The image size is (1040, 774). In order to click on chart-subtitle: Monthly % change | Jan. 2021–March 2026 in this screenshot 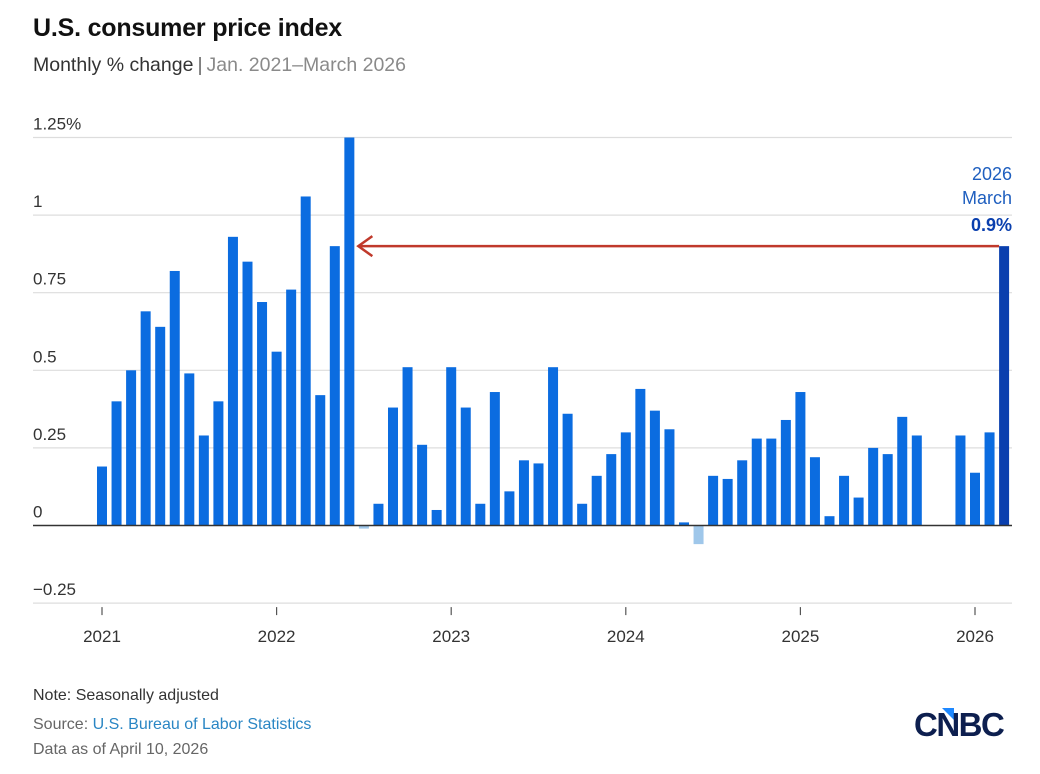, I will do `click(219, 65)`.